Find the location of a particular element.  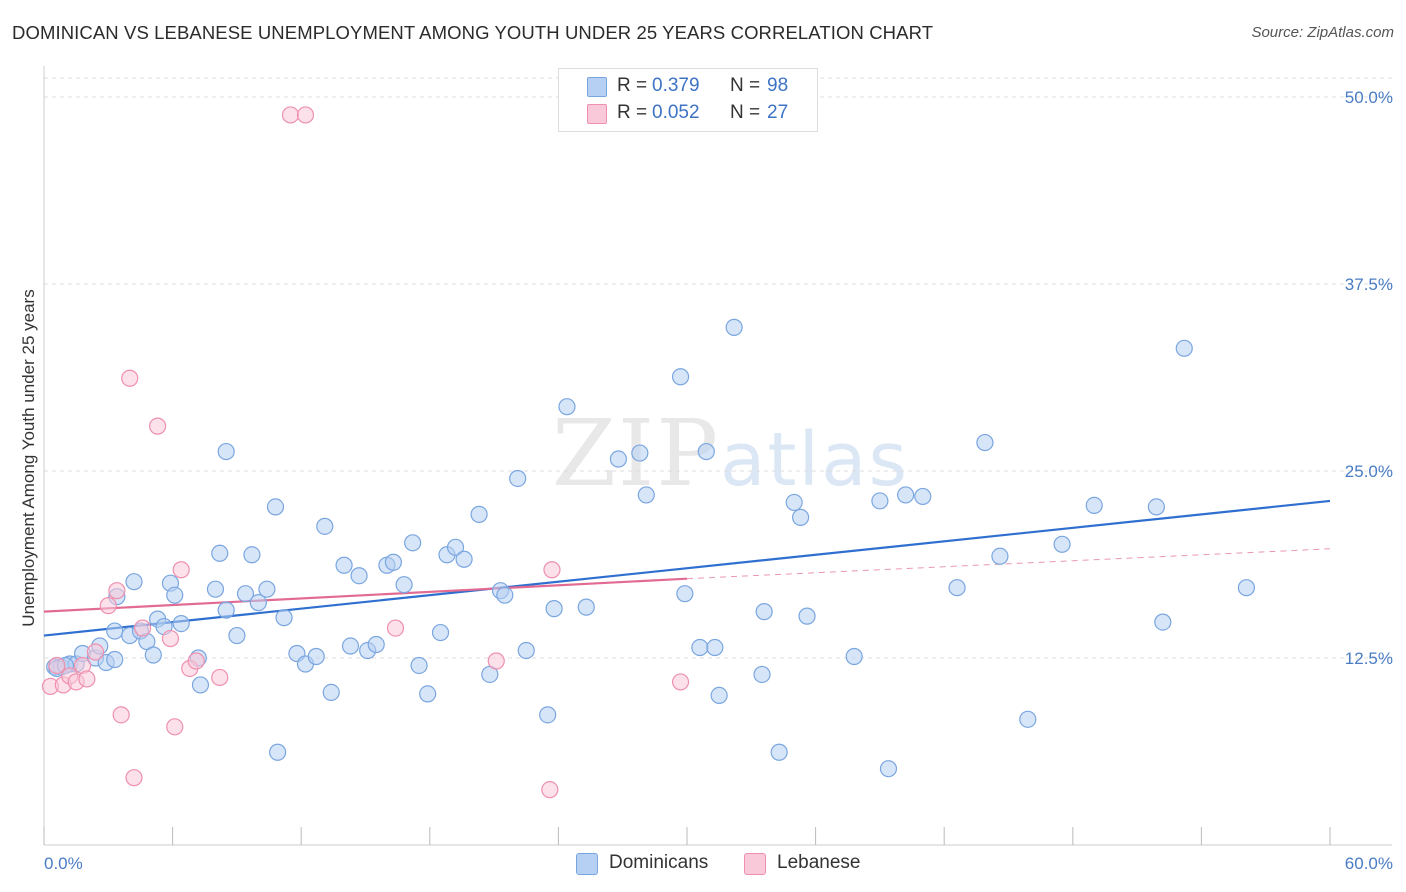

trend-line-lebanese-extension is located at coordinates (1008, 564).